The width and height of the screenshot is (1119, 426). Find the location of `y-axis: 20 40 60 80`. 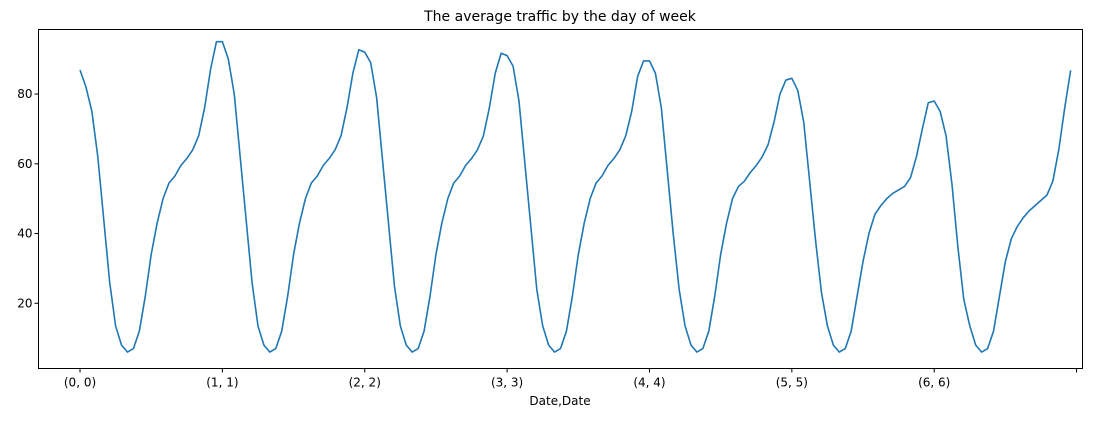

y-axis: 20 40 60 80 is located at coordinates (28, 198).